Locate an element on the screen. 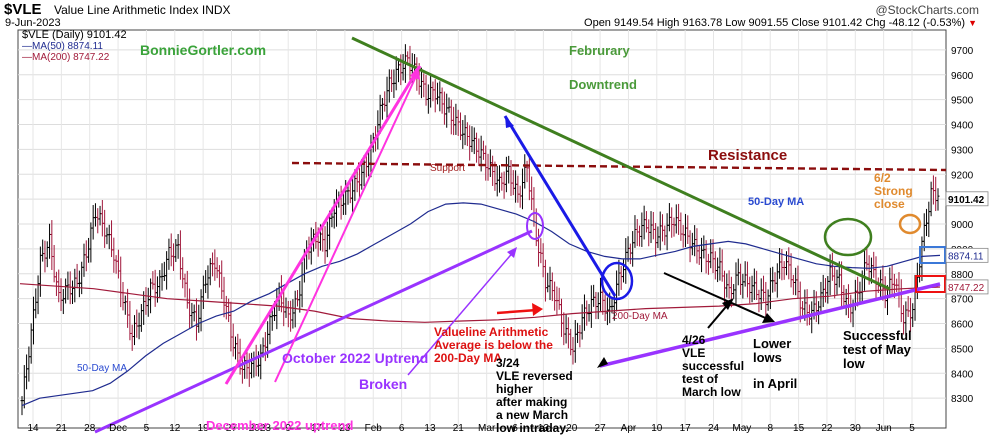  apr26-line-5: March low is located at coordinates (711, 391).